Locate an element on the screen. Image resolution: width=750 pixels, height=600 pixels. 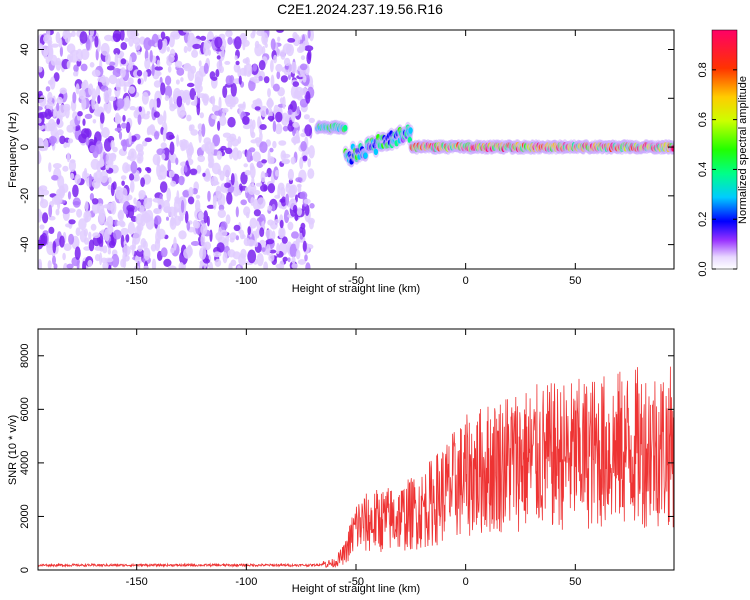
colorbar-bar is located at coordinates (724, 149).